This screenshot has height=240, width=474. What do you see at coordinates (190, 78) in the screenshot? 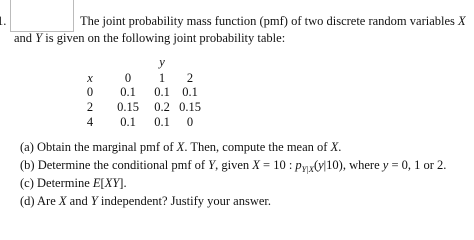
I see `column-header: 2` at bounding box center [190, 78].